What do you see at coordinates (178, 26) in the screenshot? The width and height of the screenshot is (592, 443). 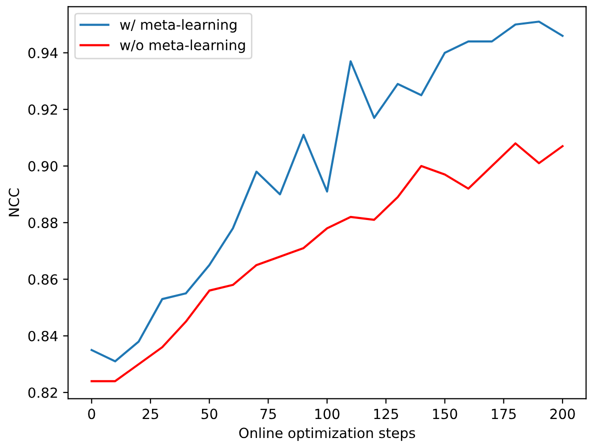 I see `legend-label: w/ meta-learning` at bounding box center [178, 26].